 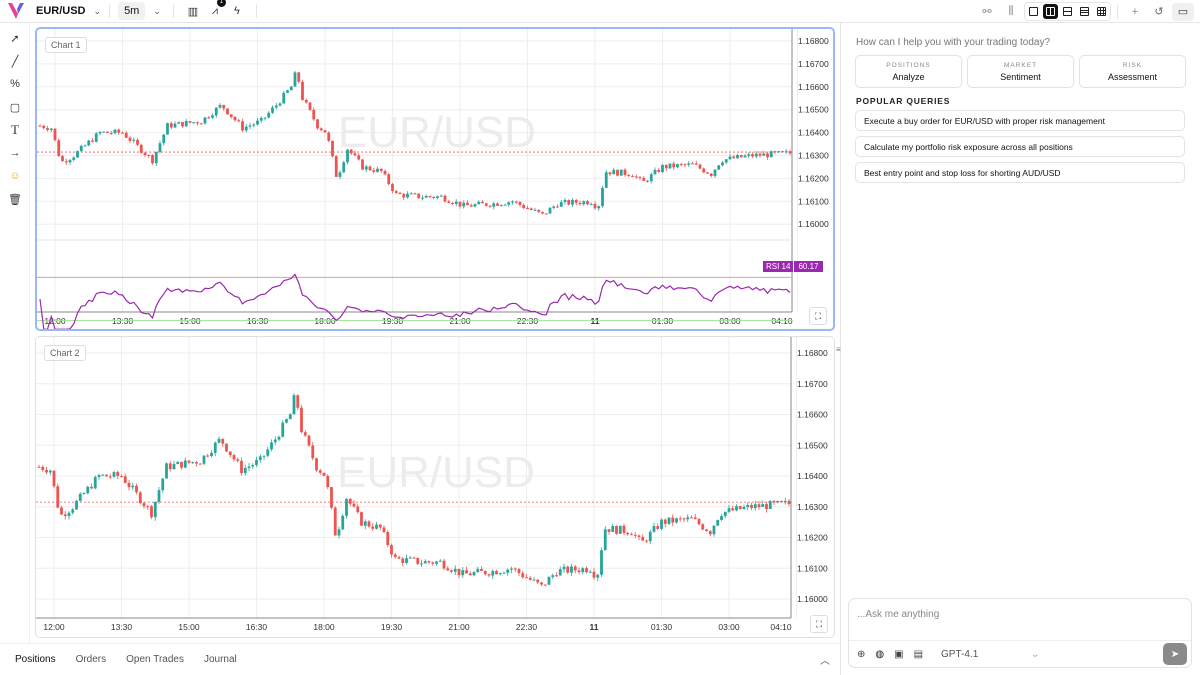 I want to click on send-button: ➤, so click(x=1175, y=654).